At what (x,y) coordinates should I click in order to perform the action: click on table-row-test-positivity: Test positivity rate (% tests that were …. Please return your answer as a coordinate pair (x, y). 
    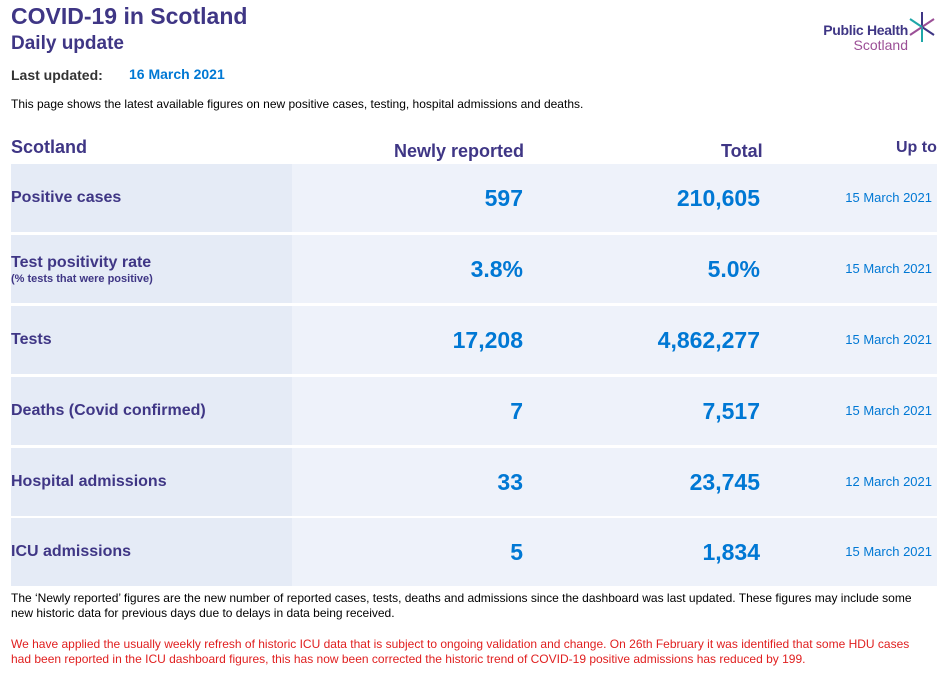
    Looking at the image, I should click on (474, 269).